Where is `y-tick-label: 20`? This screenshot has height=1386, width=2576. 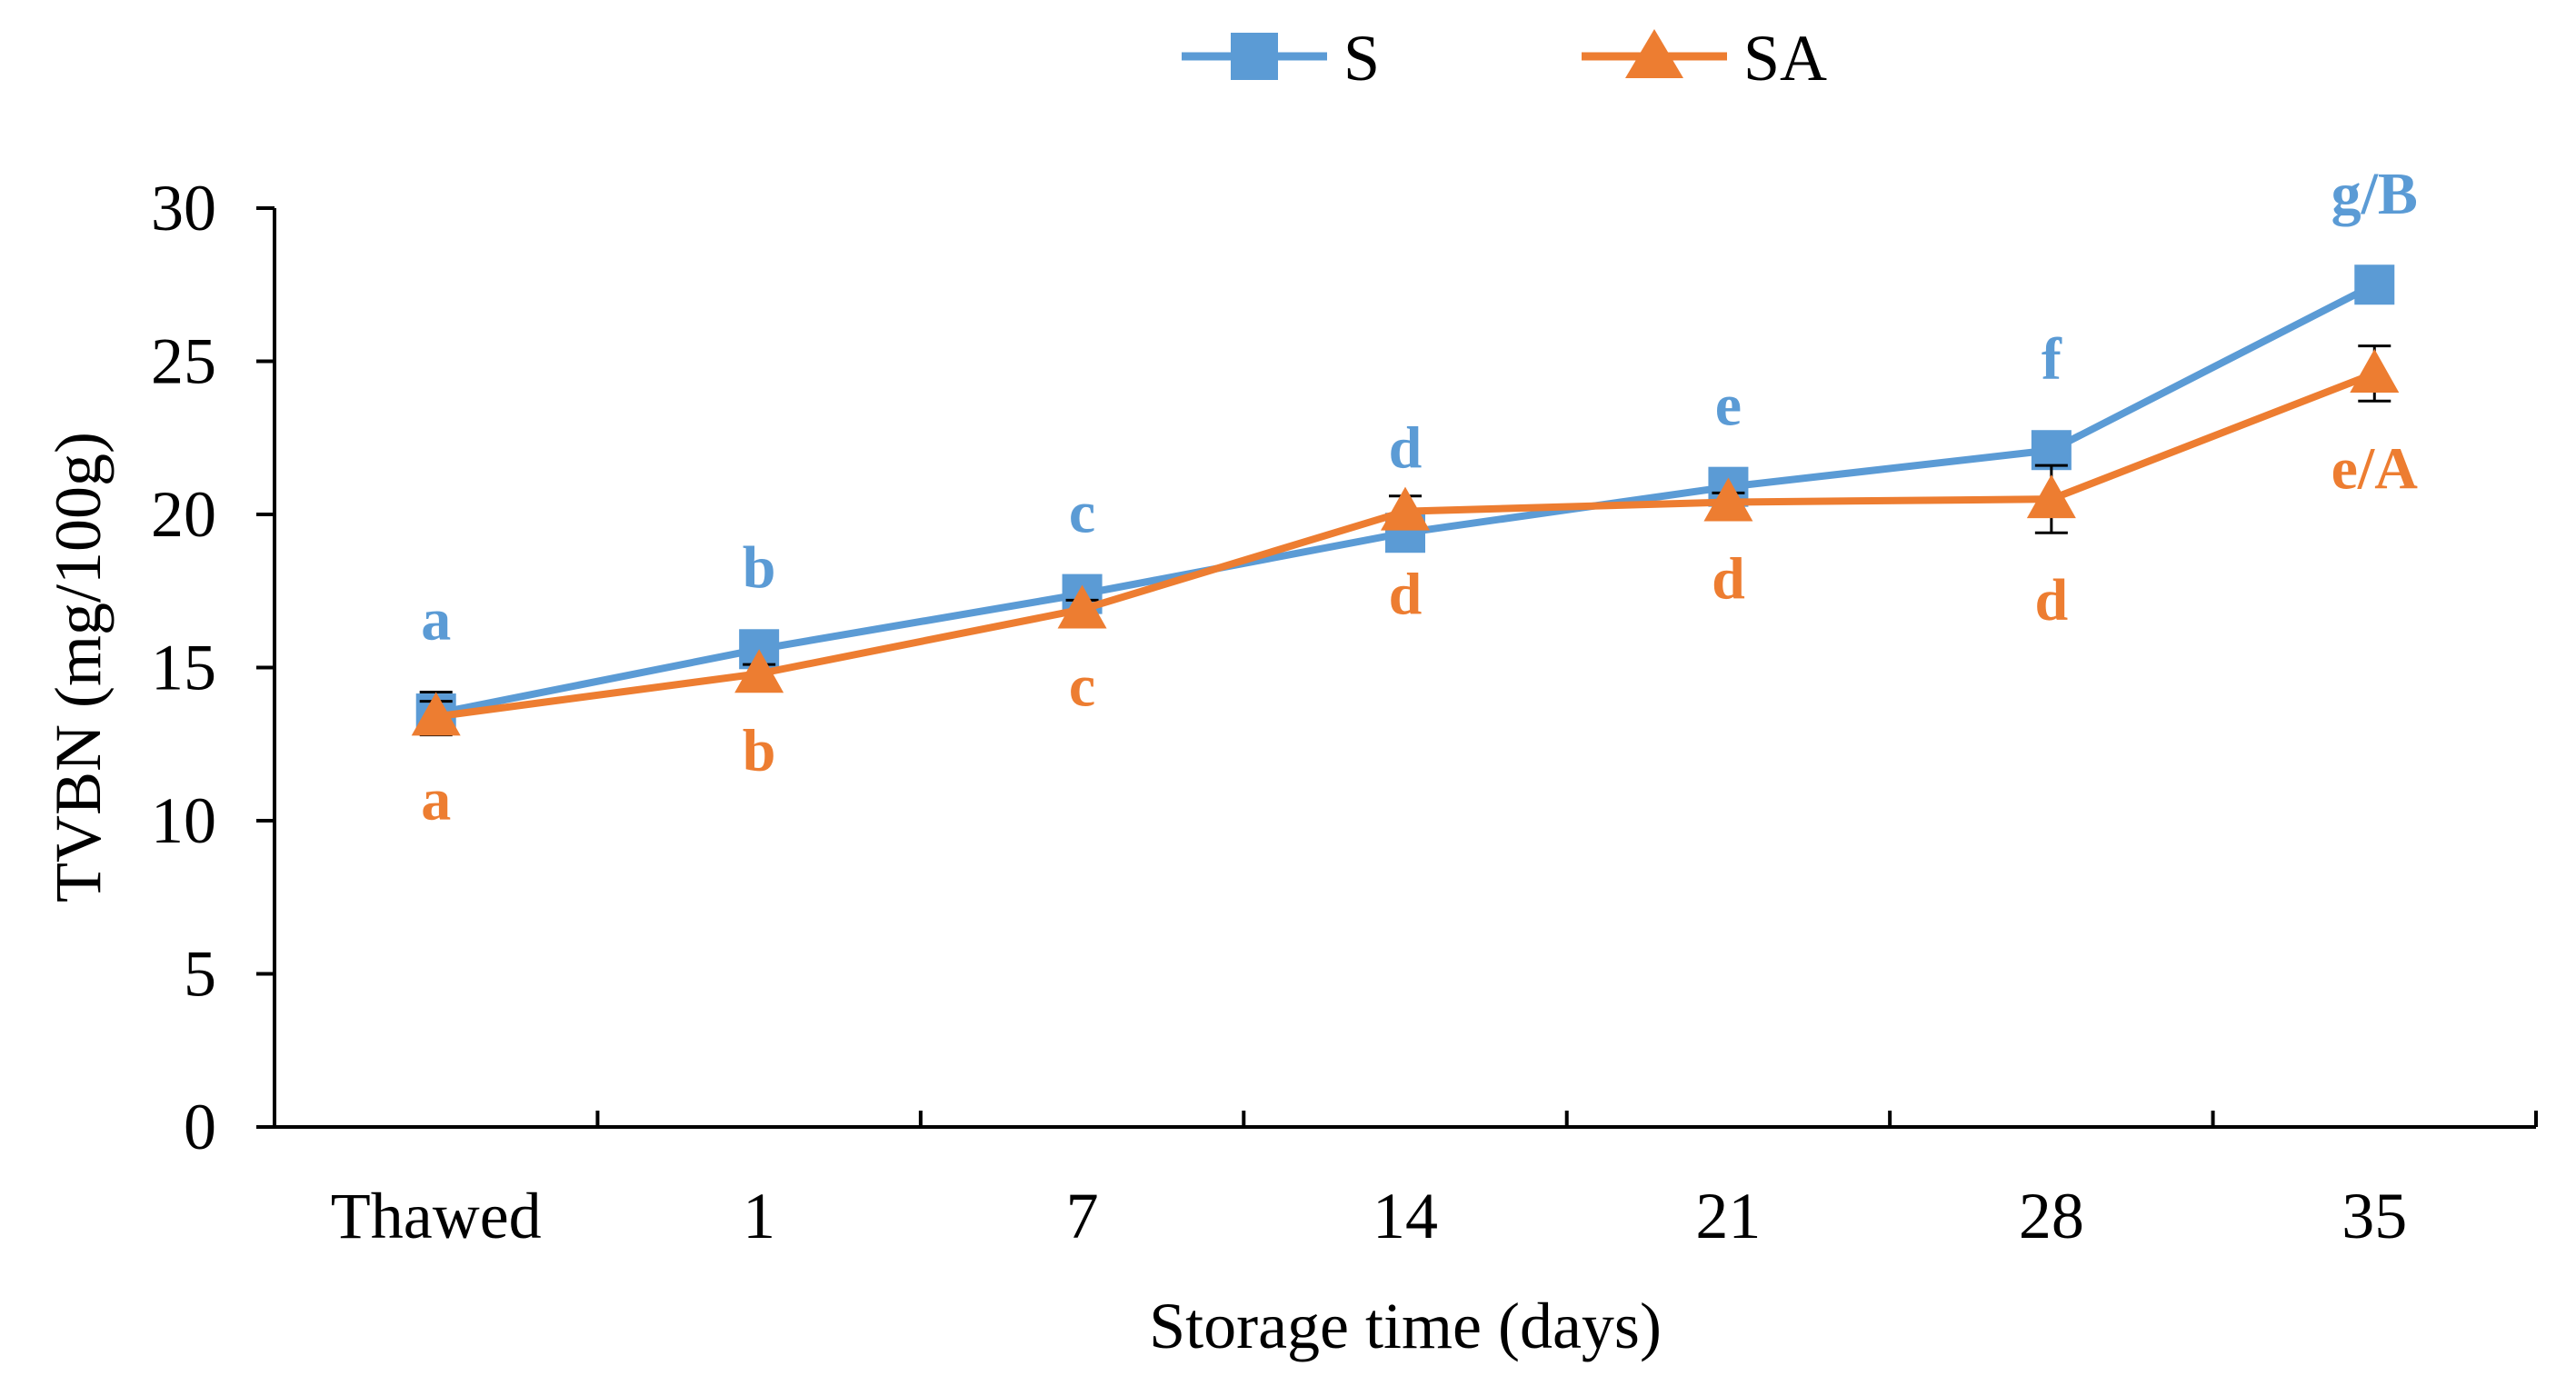 y-tick-label: 20 is located at coordinates (183, 514).